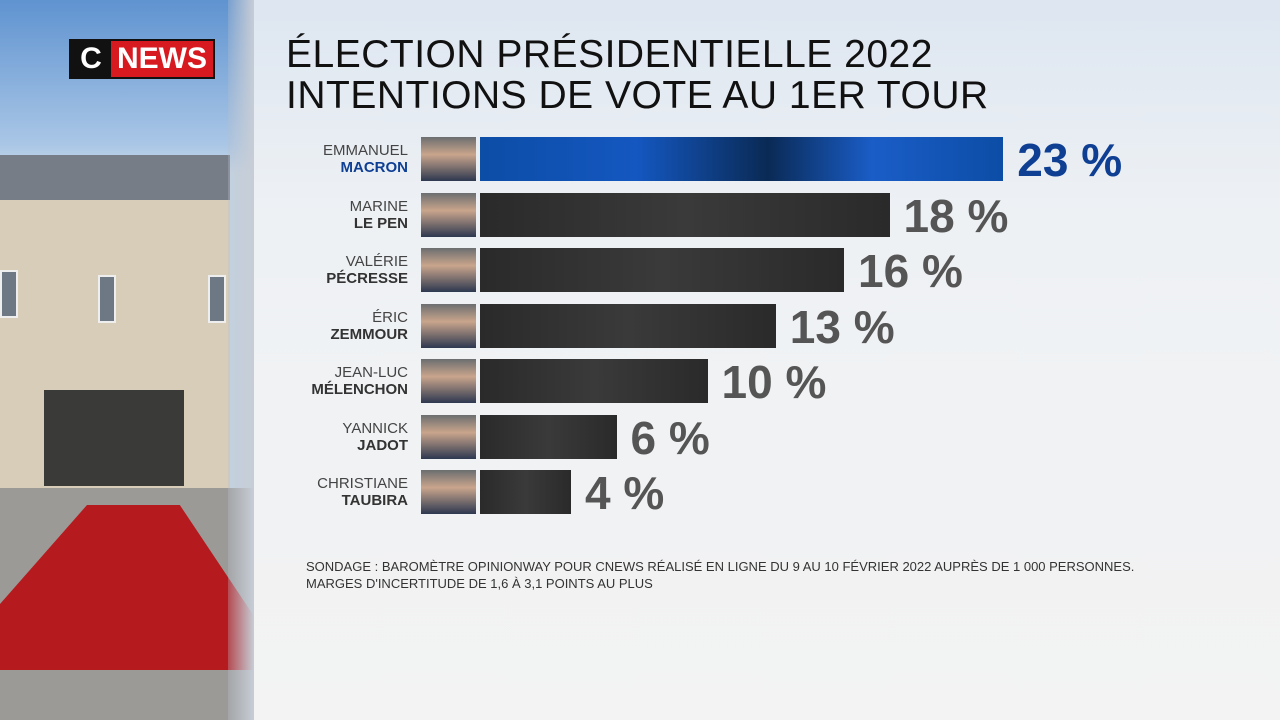 The image size is (1280, 720). What do you see at coordinates (114, 438) in the screenshot?
I see `entrance` at bounding box center [114, 438].